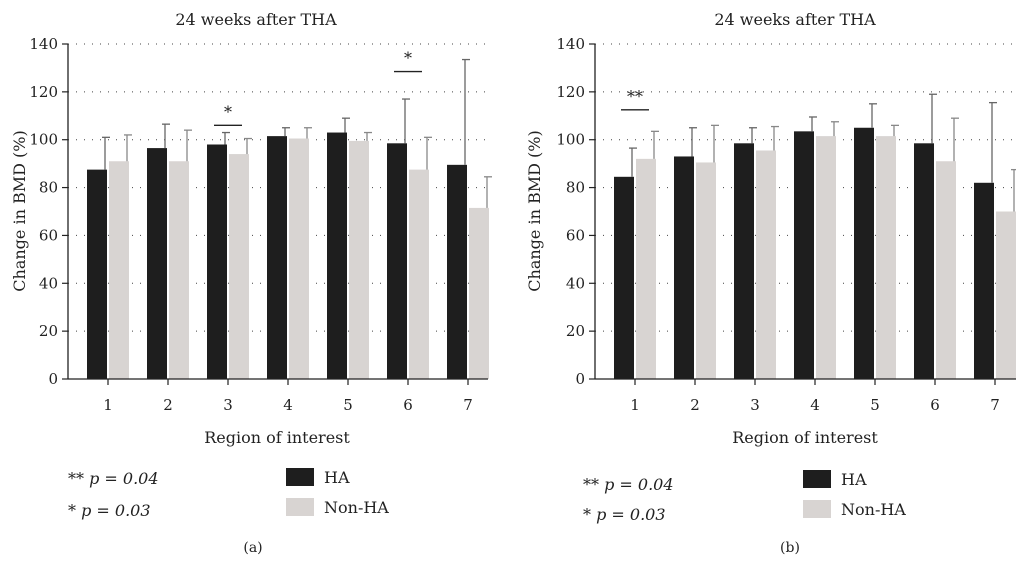  I want to click on significance-star: **, so click(635, 96).